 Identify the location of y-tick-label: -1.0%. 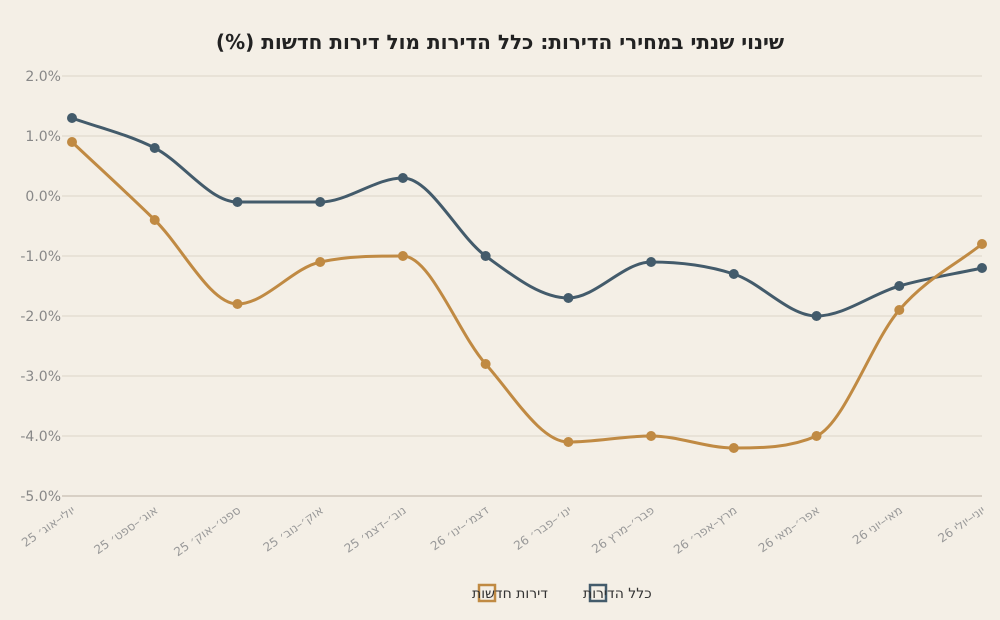
(40, 257).